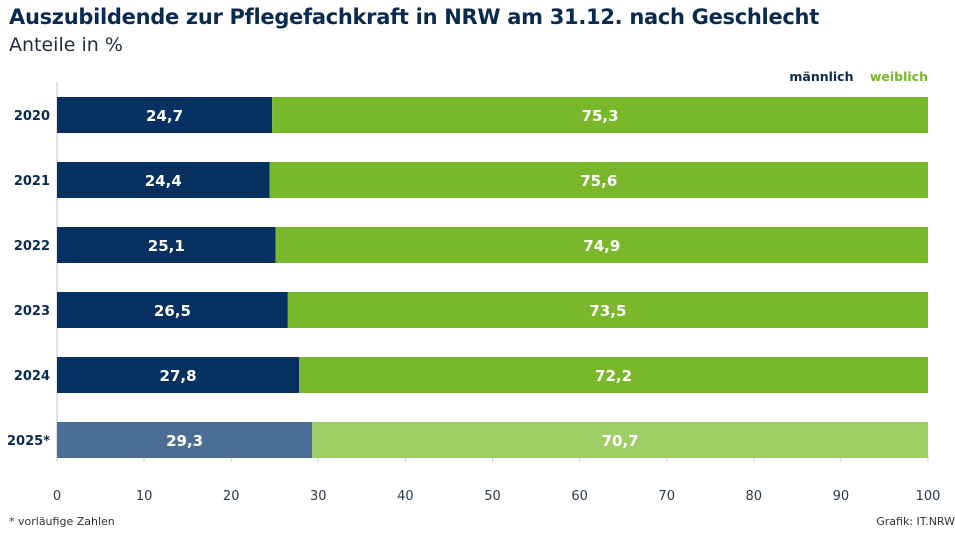 This screenshot has height=535, width=955. I want to click on x-tick-label: 40, so click(405, 496).